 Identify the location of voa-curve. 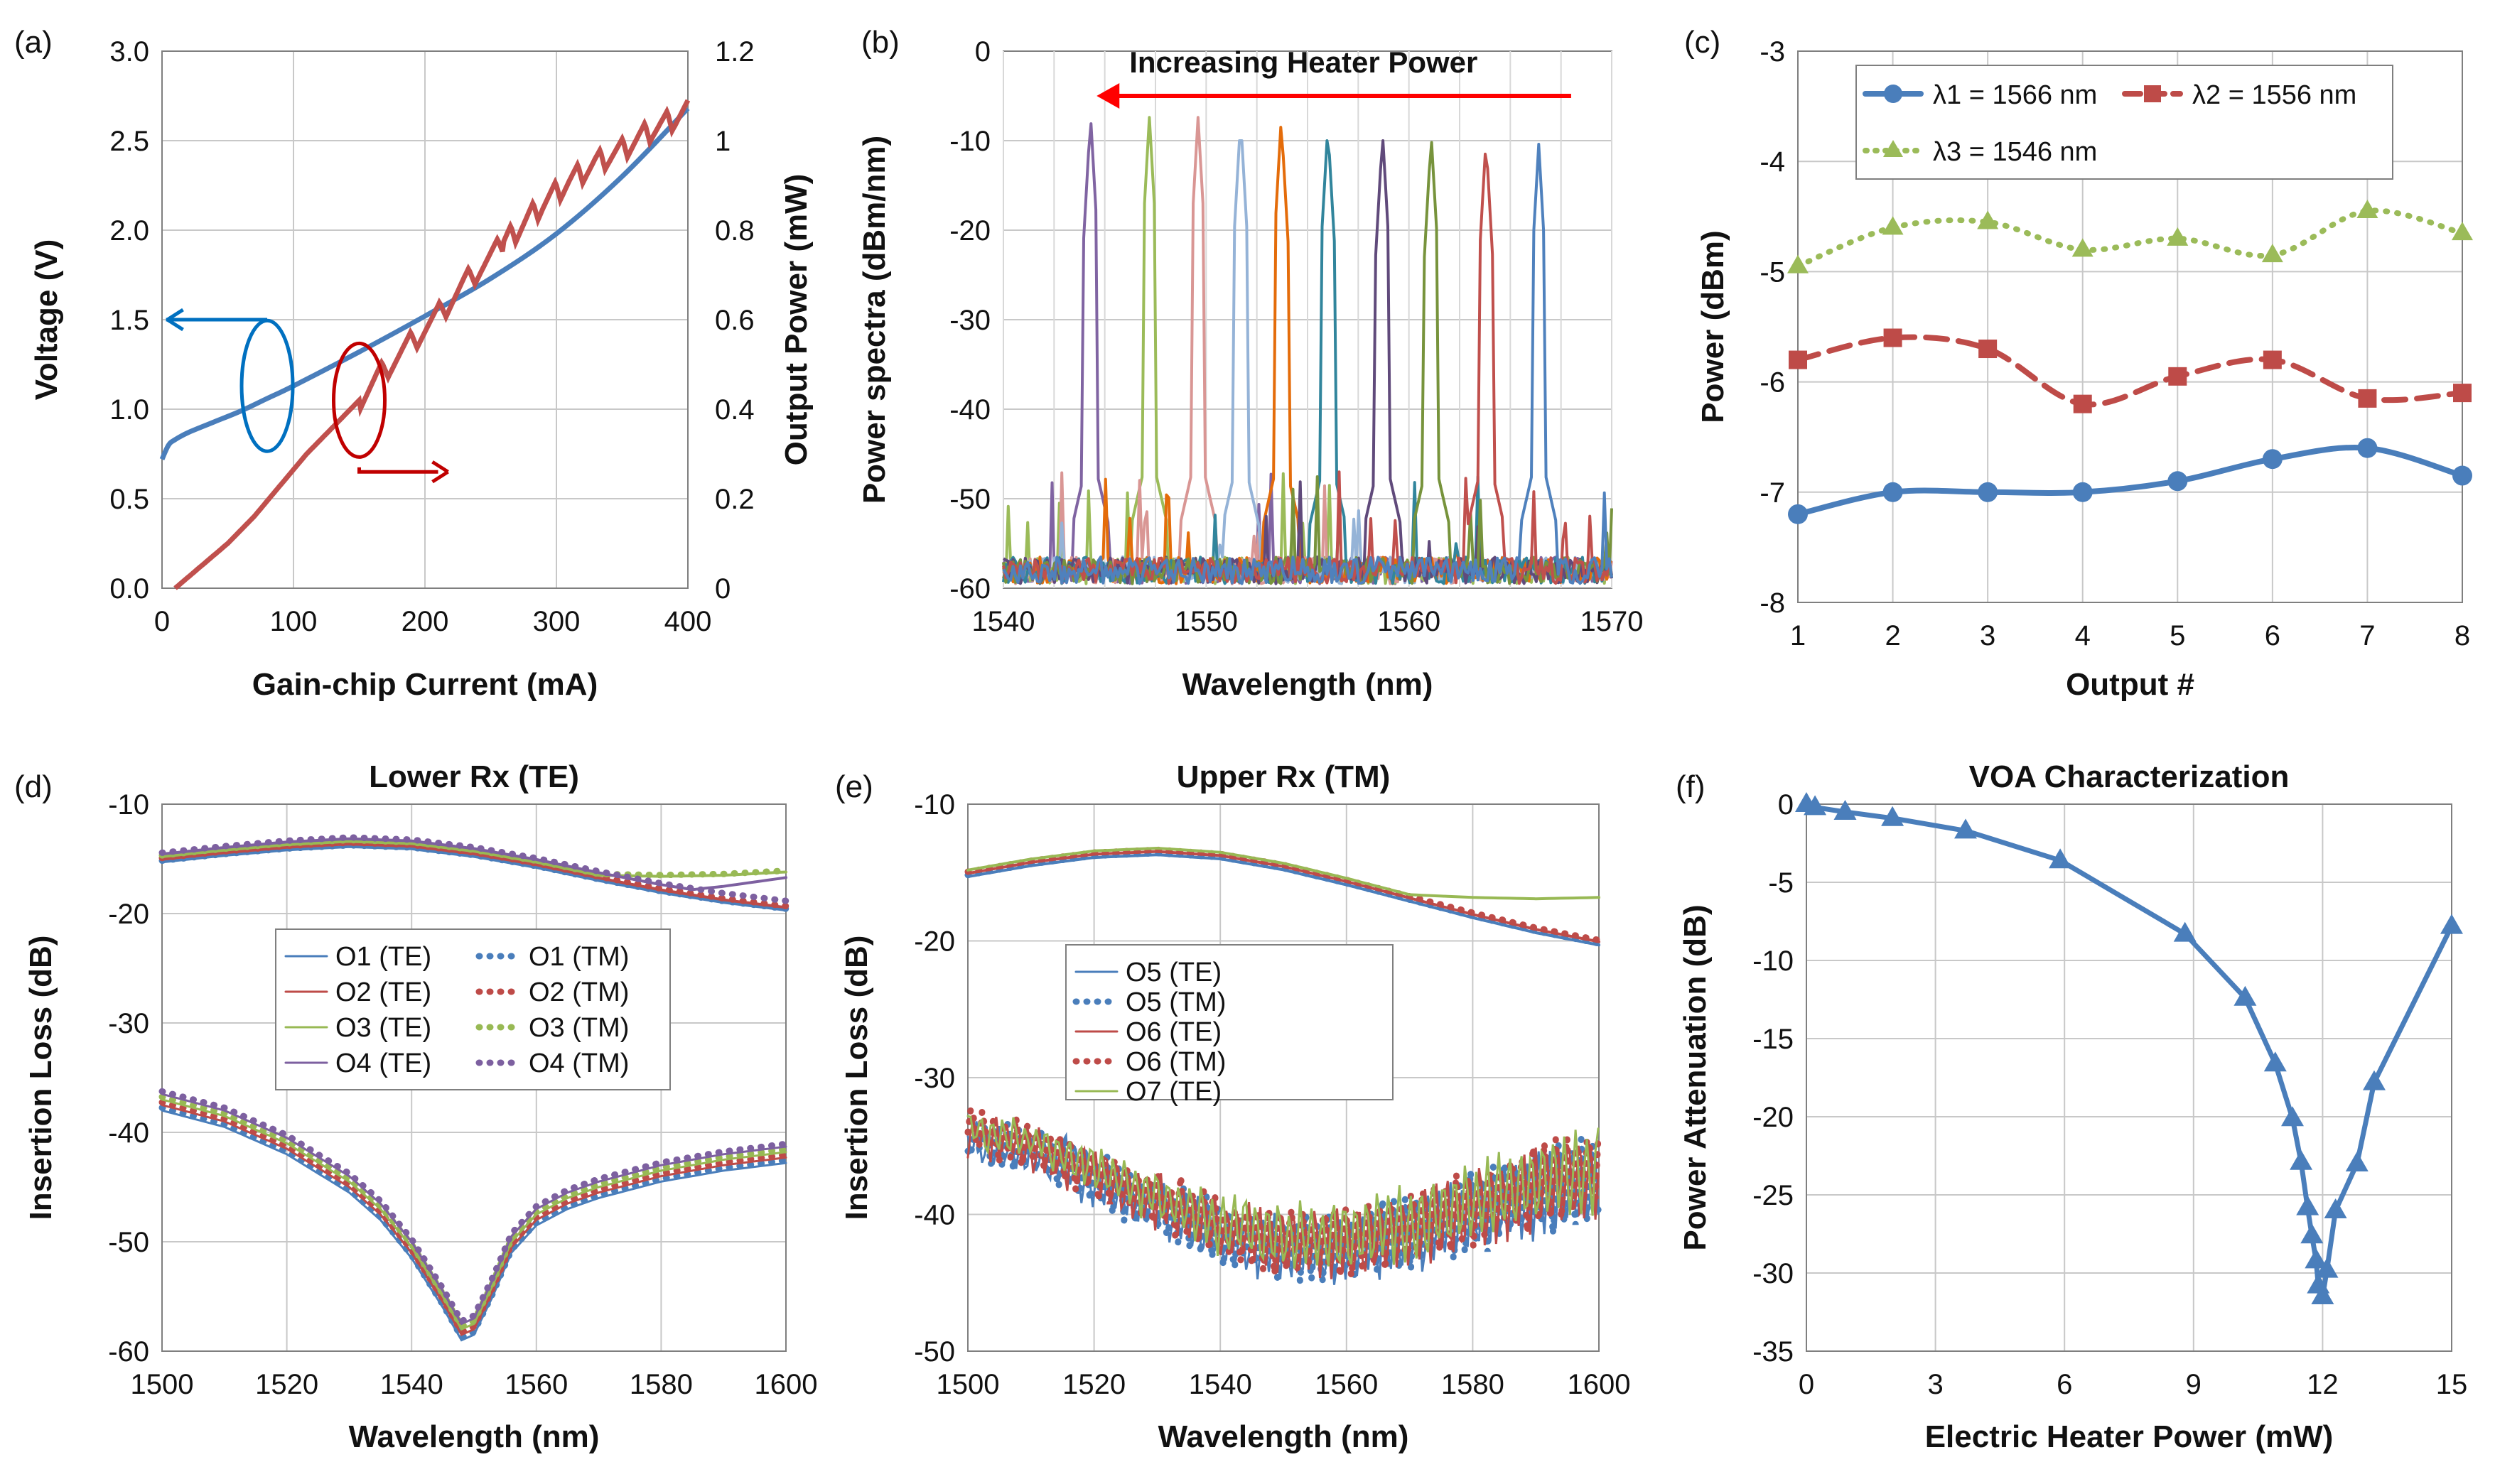
(2129, 1050).